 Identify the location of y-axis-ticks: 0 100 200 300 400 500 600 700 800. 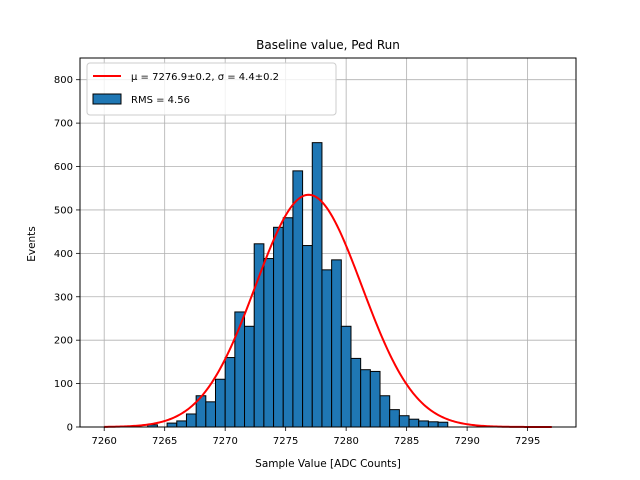
(67, 254).